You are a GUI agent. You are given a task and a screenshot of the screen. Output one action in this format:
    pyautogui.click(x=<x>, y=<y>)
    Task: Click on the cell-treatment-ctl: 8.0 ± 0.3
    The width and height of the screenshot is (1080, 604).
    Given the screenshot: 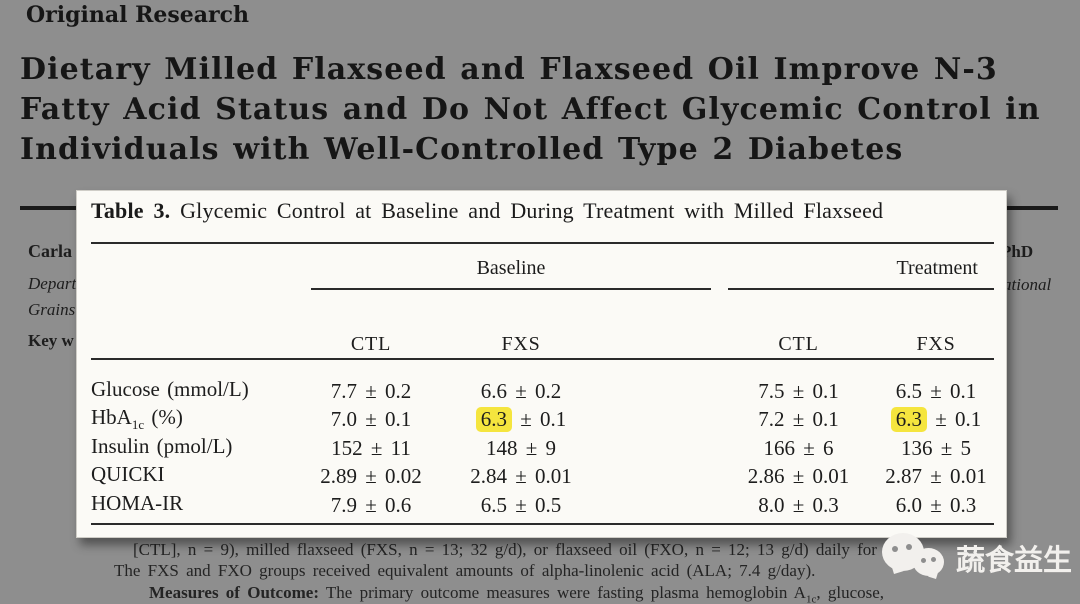 What is the action you would take?
    pyautogui.click(x=798, y=504)
    